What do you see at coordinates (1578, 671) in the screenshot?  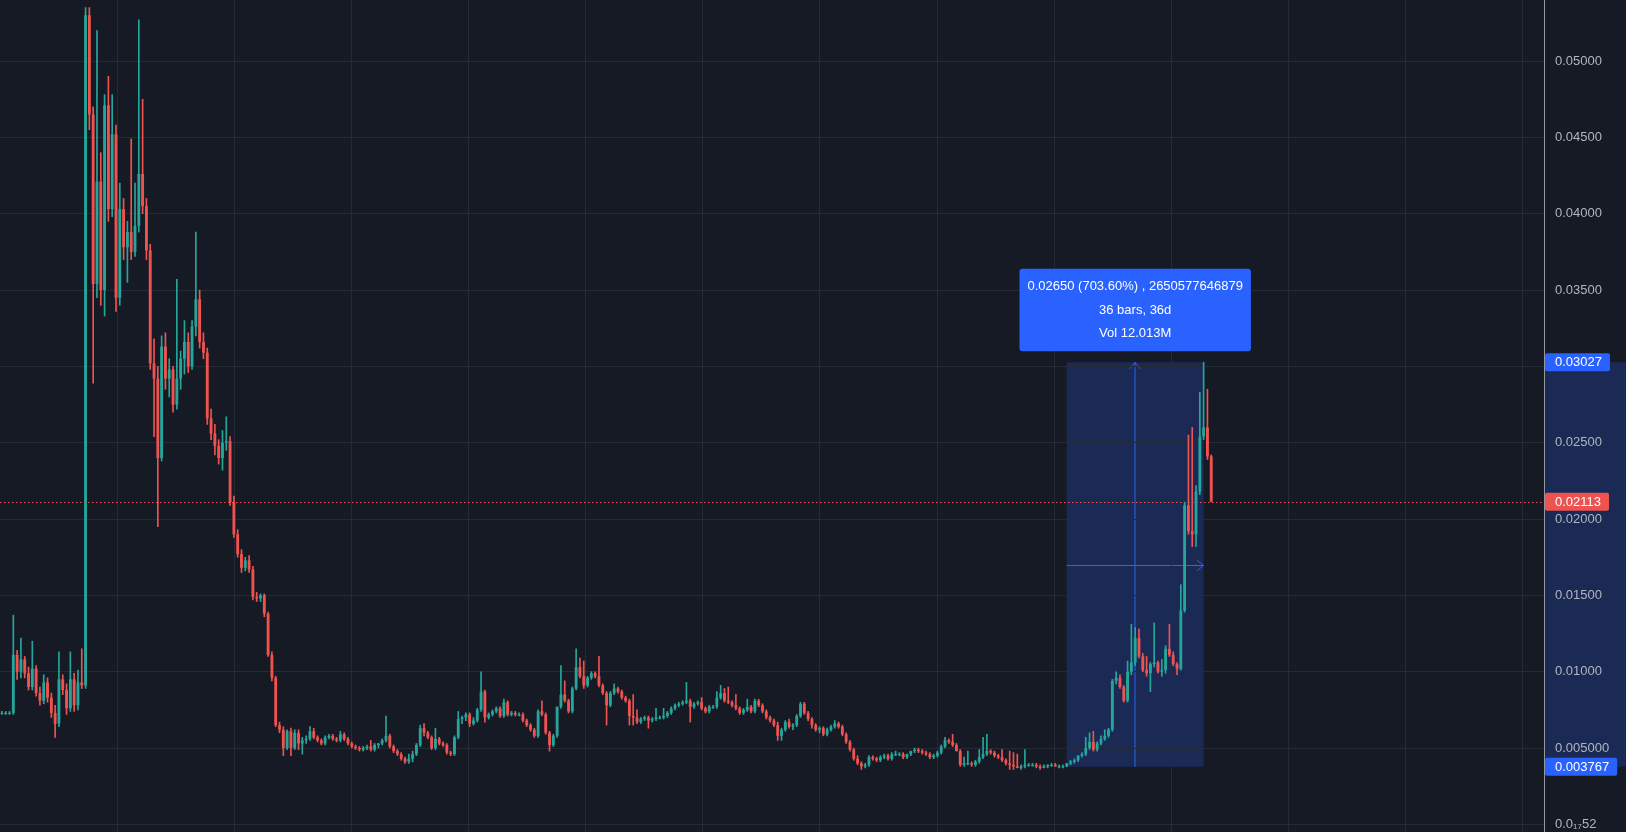 I see `y-tick-label: 0.01000` at bounding box center [1578, 671].